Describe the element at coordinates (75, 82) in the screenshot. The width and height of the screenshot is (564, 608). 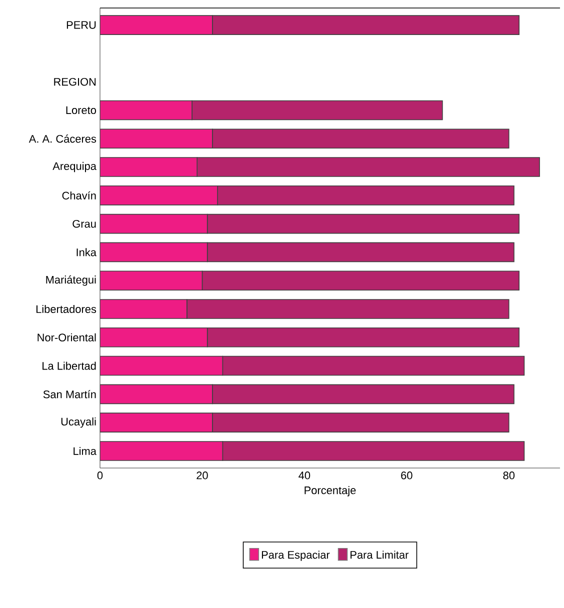
I see `y-tick-label: REGION` at that location.